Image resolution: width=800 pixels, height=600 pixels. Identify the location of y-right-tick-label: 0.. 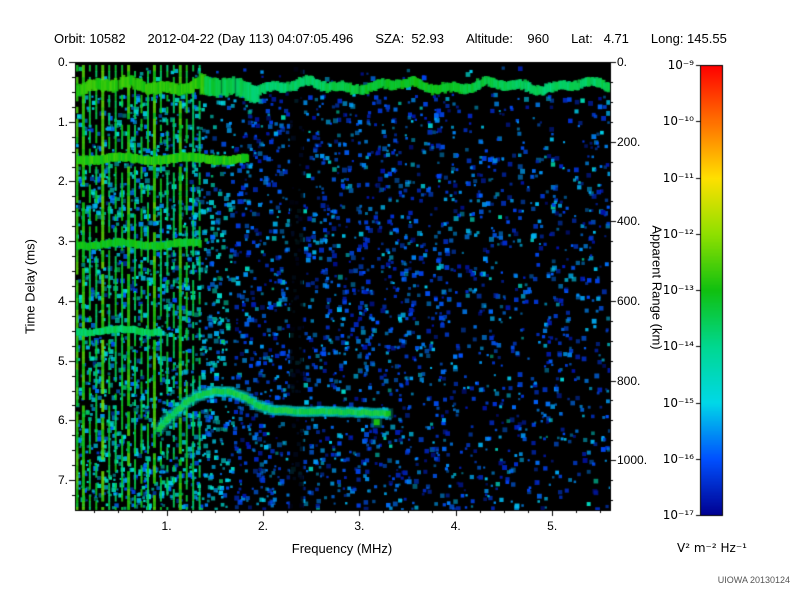
(622, 62).